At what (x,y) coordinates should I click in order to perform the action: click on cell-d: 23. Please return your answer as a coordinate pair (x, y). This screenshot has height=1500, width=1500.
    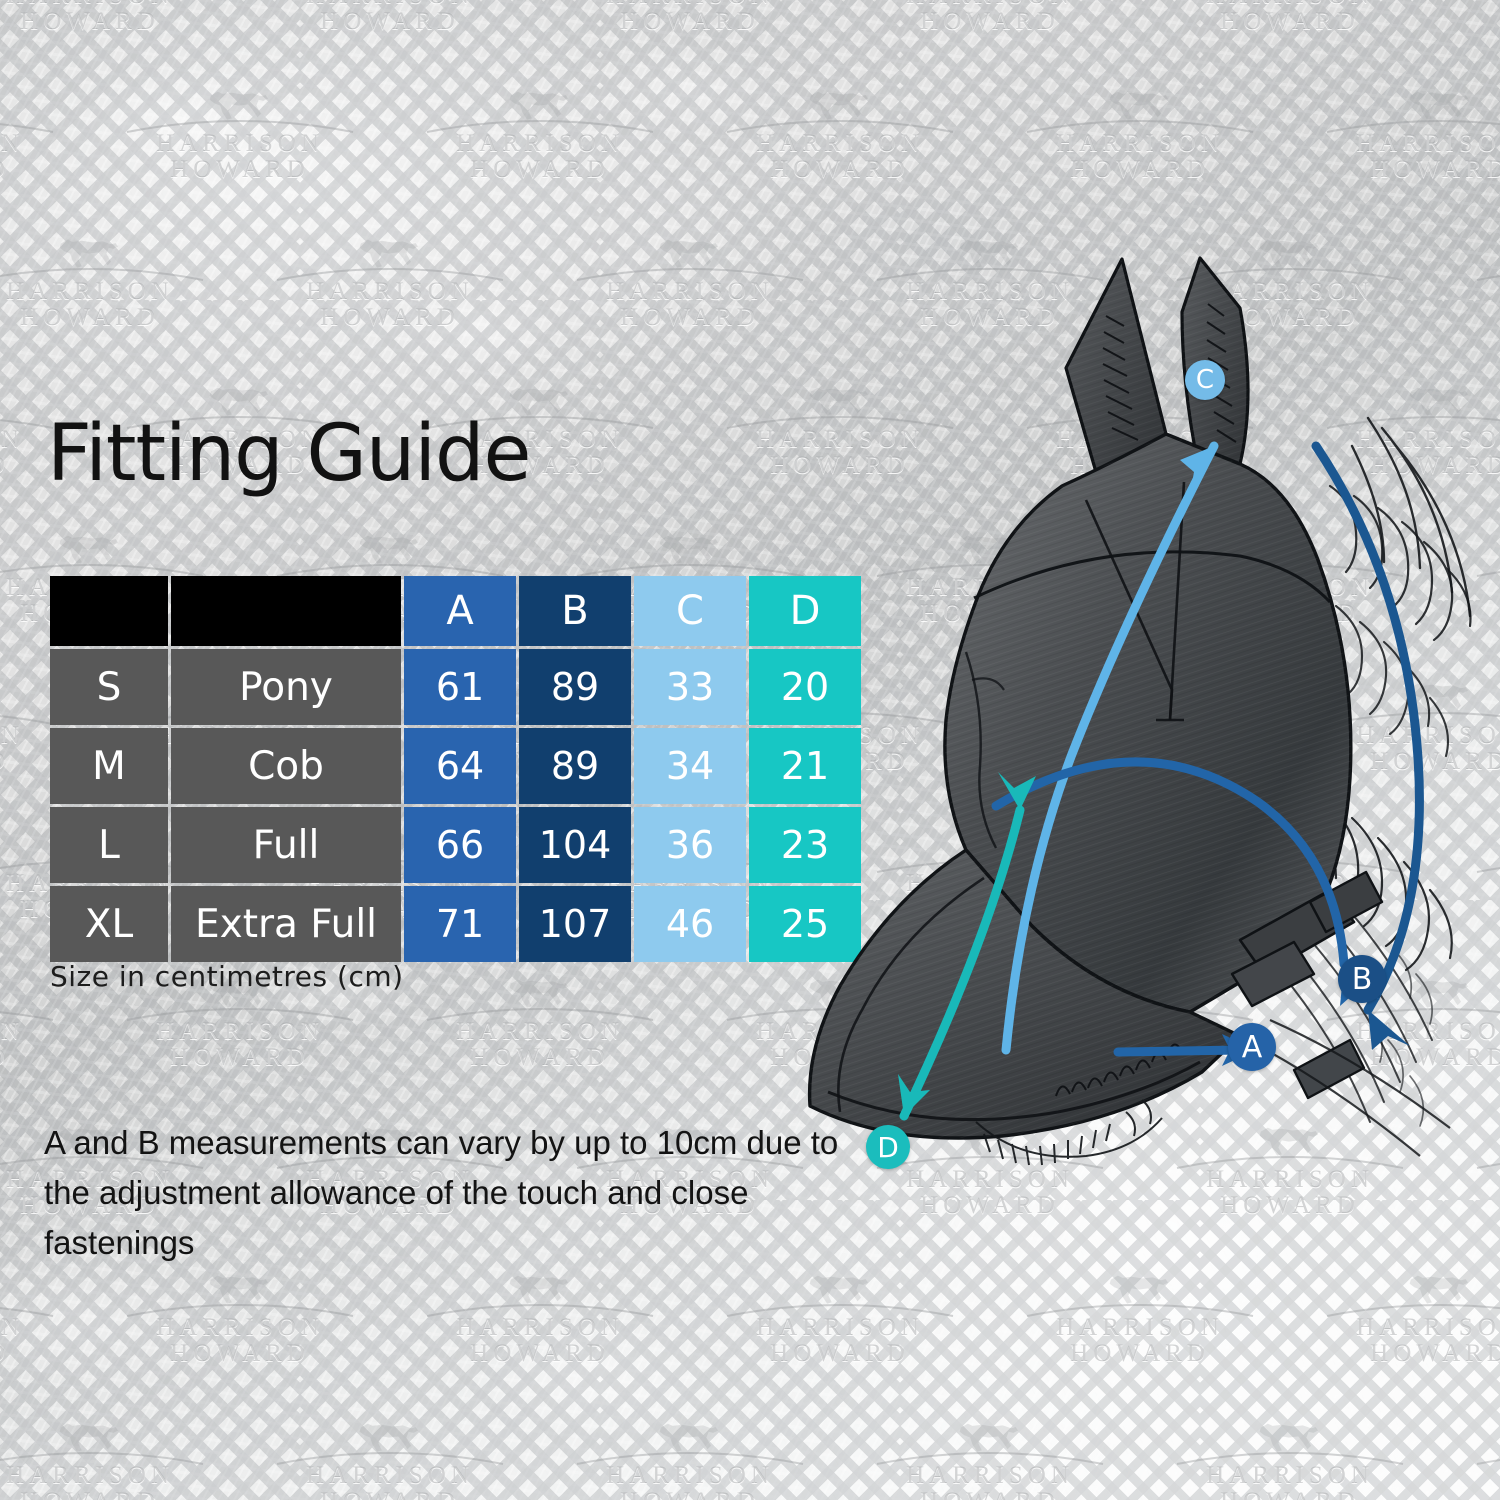
    Looking at the image, I should click on (805, 845).